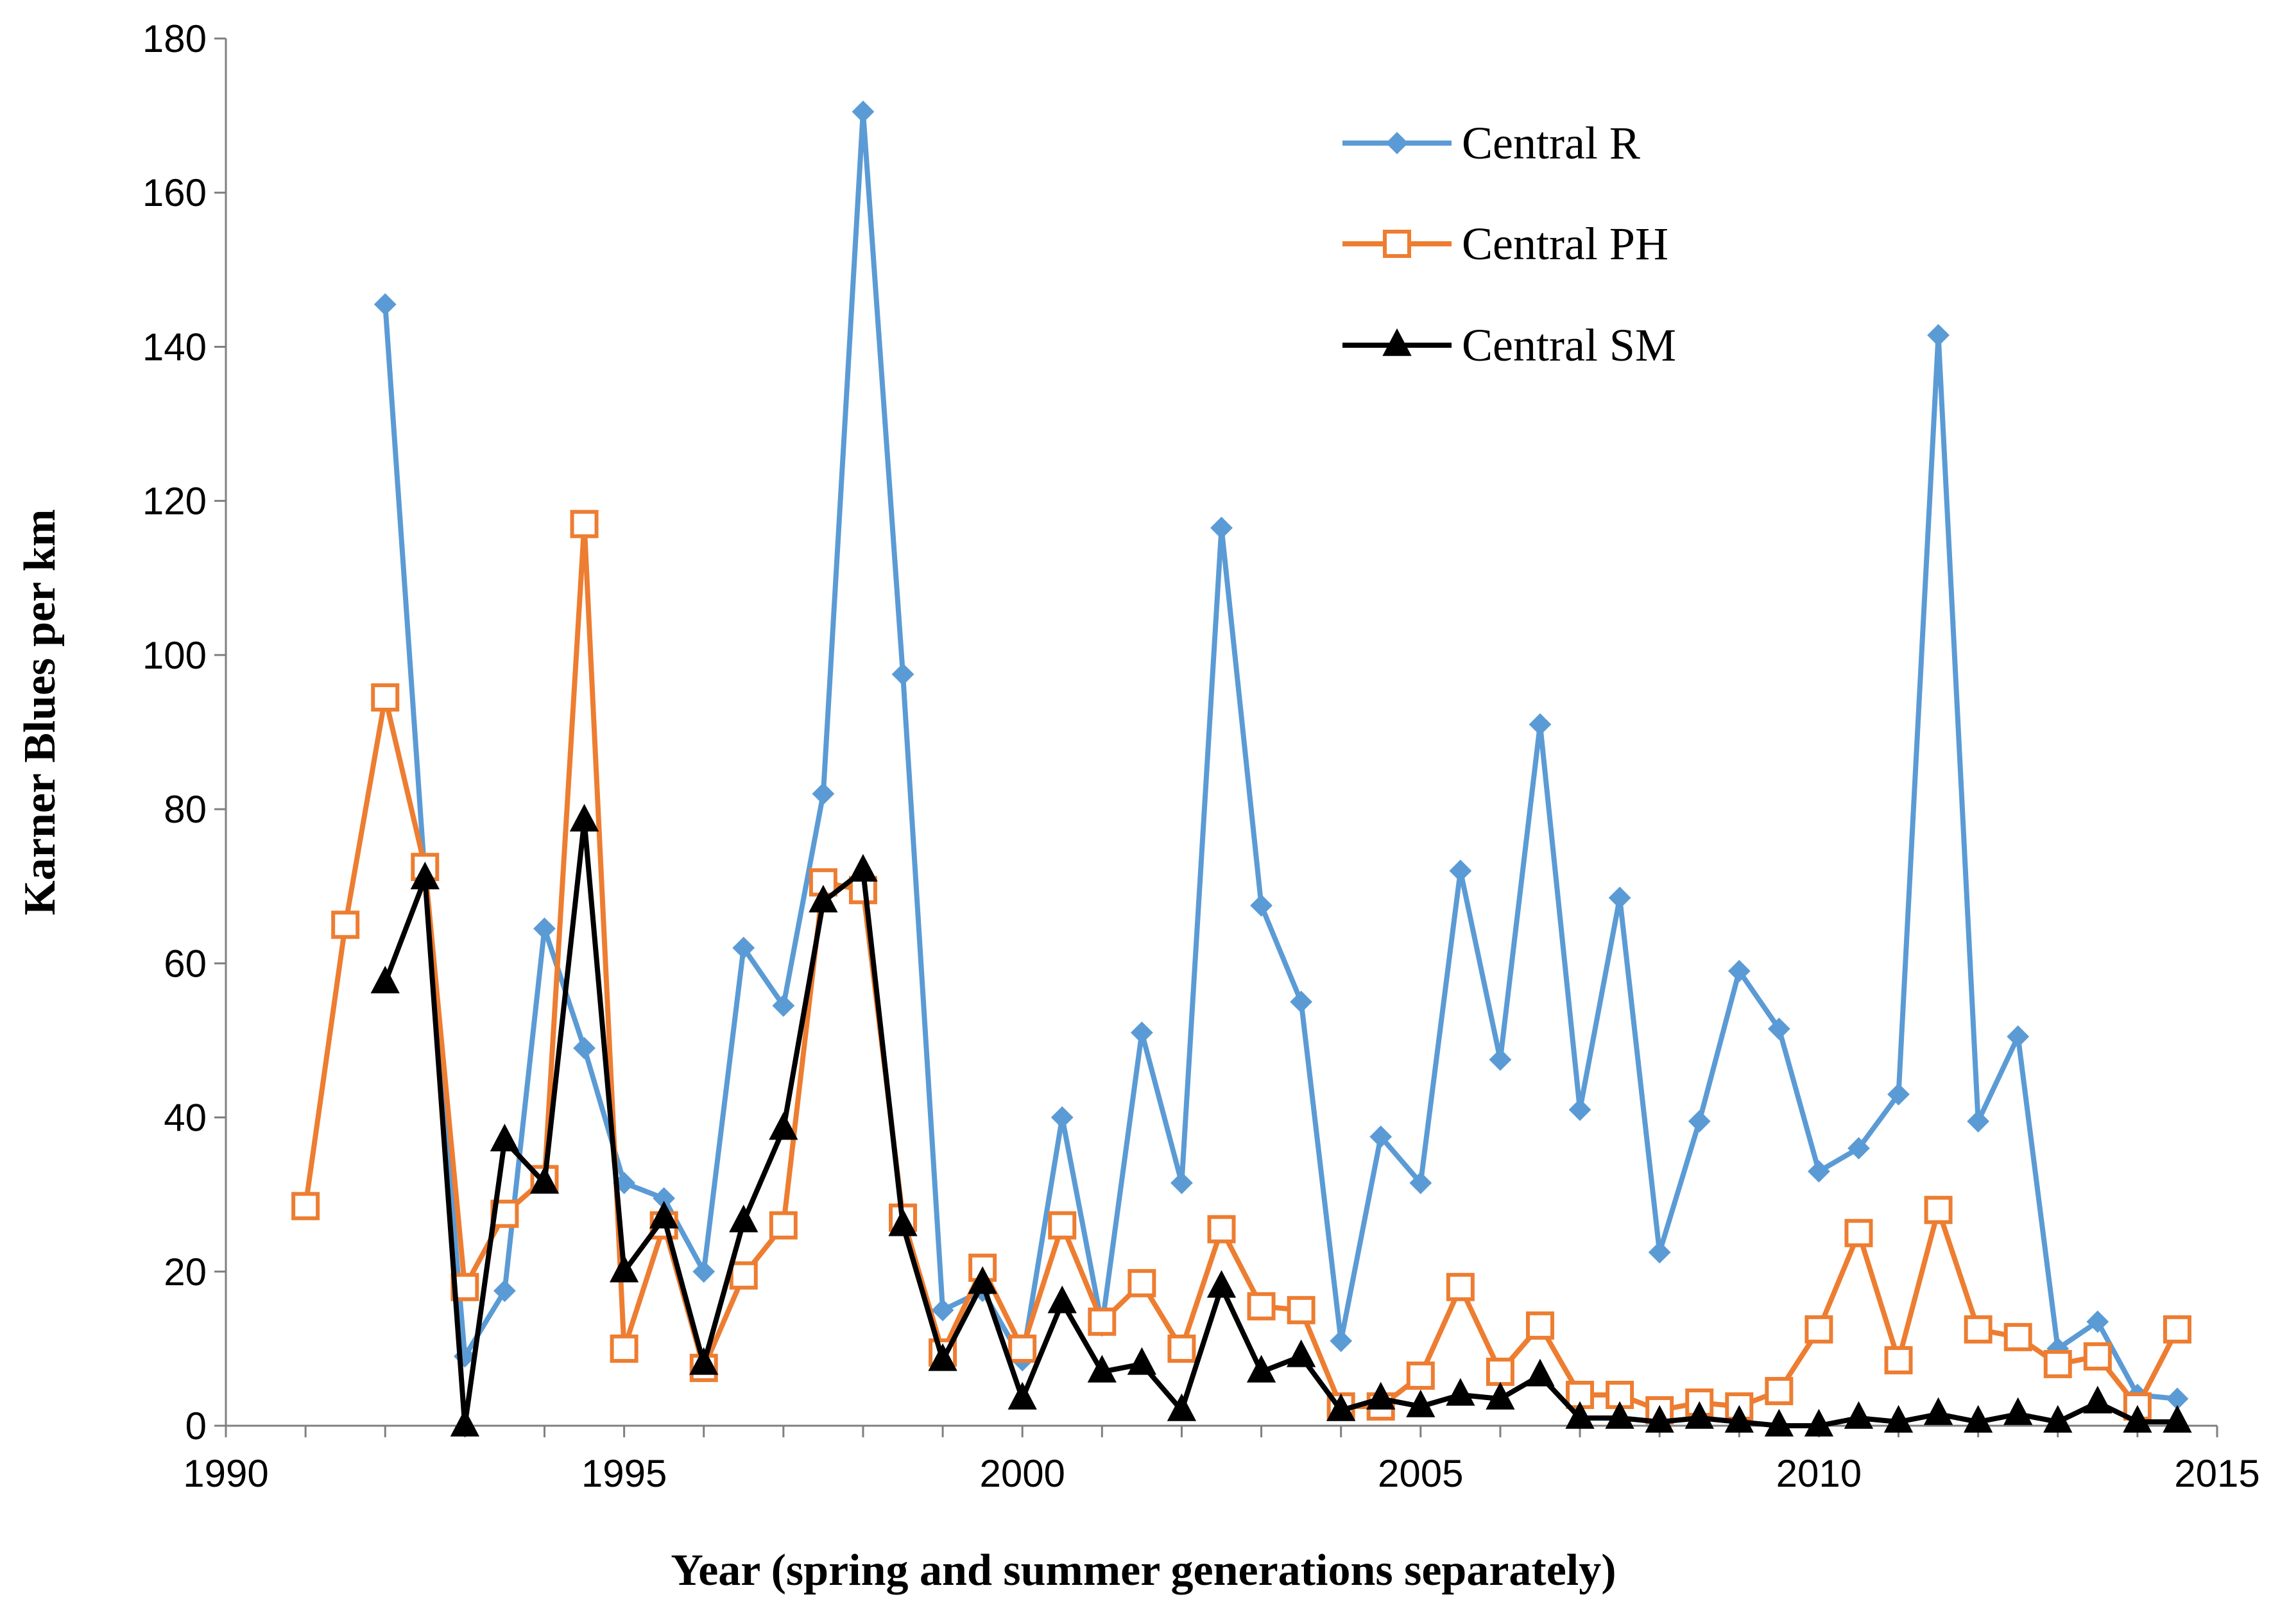 This screenshot has width=2280, height=1624. I want to click on x-tick-label: 2000, so click(1022, 1473).